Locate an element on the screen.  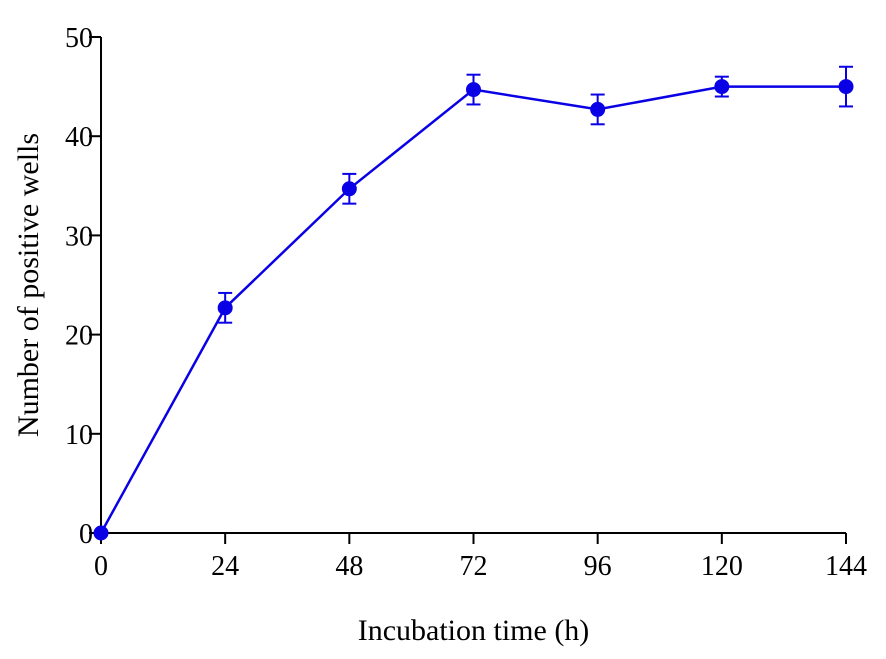
x-tick-label-96: 96 is located at coordinates (598, 566).